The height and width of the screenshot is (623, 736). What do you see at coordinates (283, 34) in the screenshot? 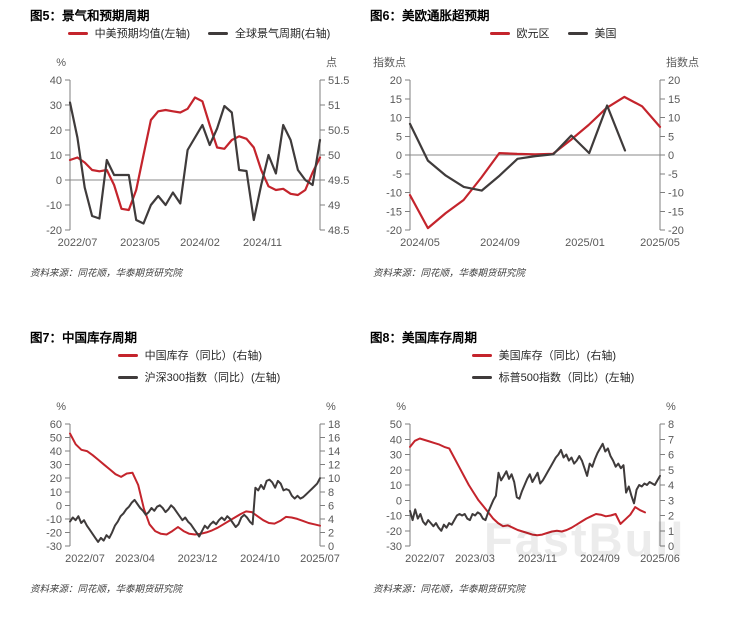
I see `legend-label: 全球景气周期(右轴)` at bounding box center [283, 34].